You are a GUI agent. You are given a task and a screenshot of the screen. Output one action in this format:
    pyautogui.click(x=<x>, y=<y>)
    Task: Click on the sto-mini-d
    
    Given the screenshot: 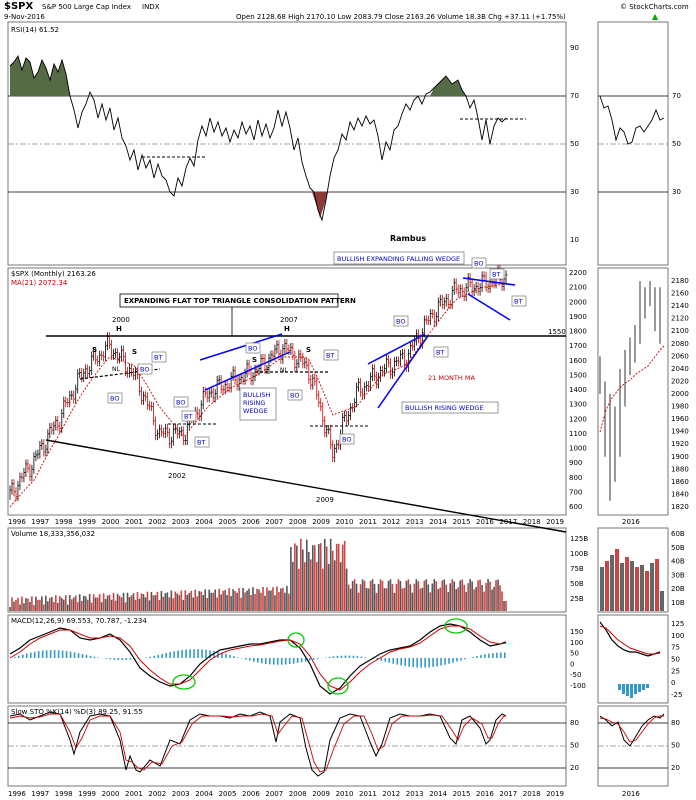 What is the action you would take?
    pyautogui.click(x=631, y=729)
    